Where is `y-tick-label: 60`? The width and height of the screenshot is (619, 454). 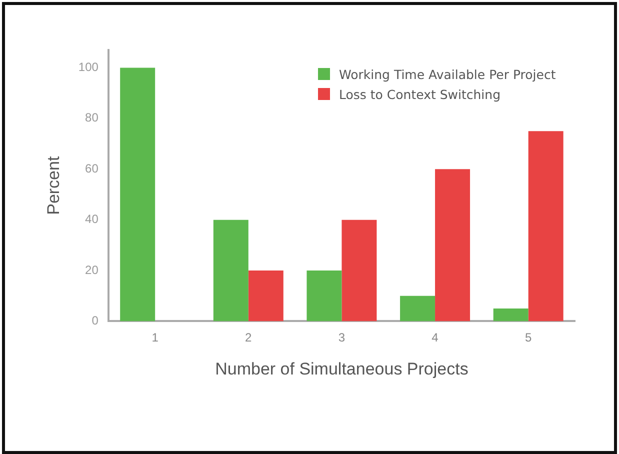 y-tick-label: 60 is located at coordinates (92, 168).